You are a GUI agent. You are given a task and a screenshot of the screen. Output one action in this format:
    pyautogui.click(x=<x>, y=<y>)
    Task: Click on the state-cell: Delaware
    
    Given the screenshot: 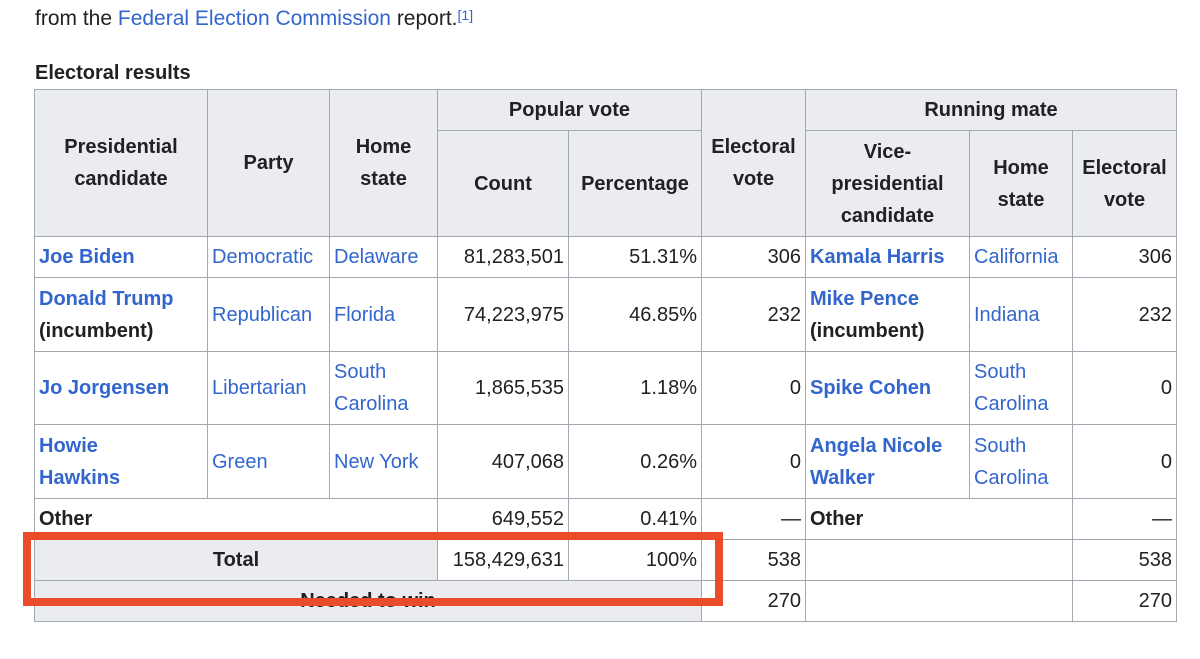 What is the action you would take?
    pyautogui.click(x=383, y=257)
    